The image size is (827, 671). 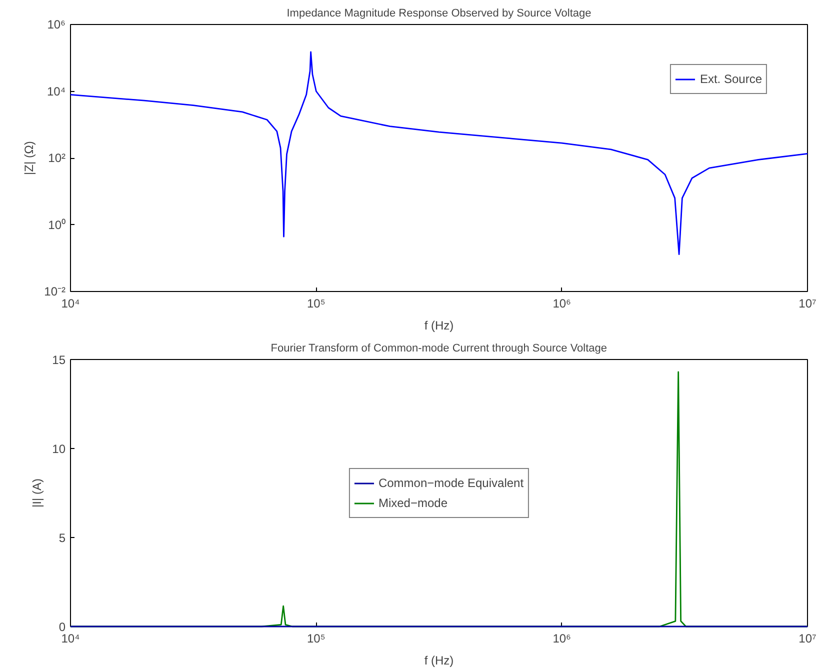 I want to click on y-tick-label: 10⁶, so click(x=56, y=25).